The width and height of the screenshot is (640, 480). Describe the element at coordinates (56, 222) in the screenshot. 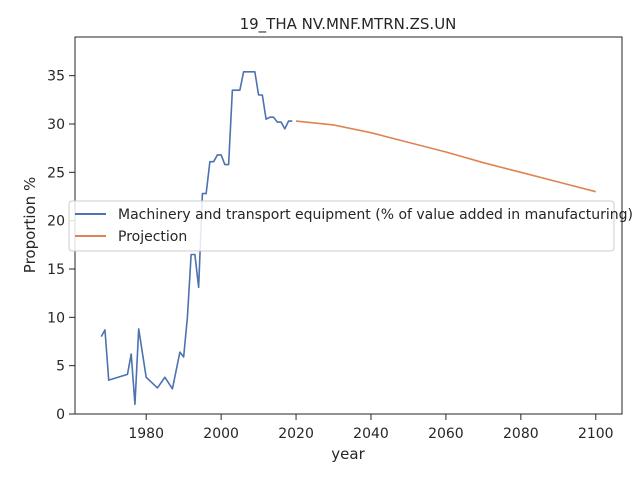

I see `y-tick-label: 20` at that location.